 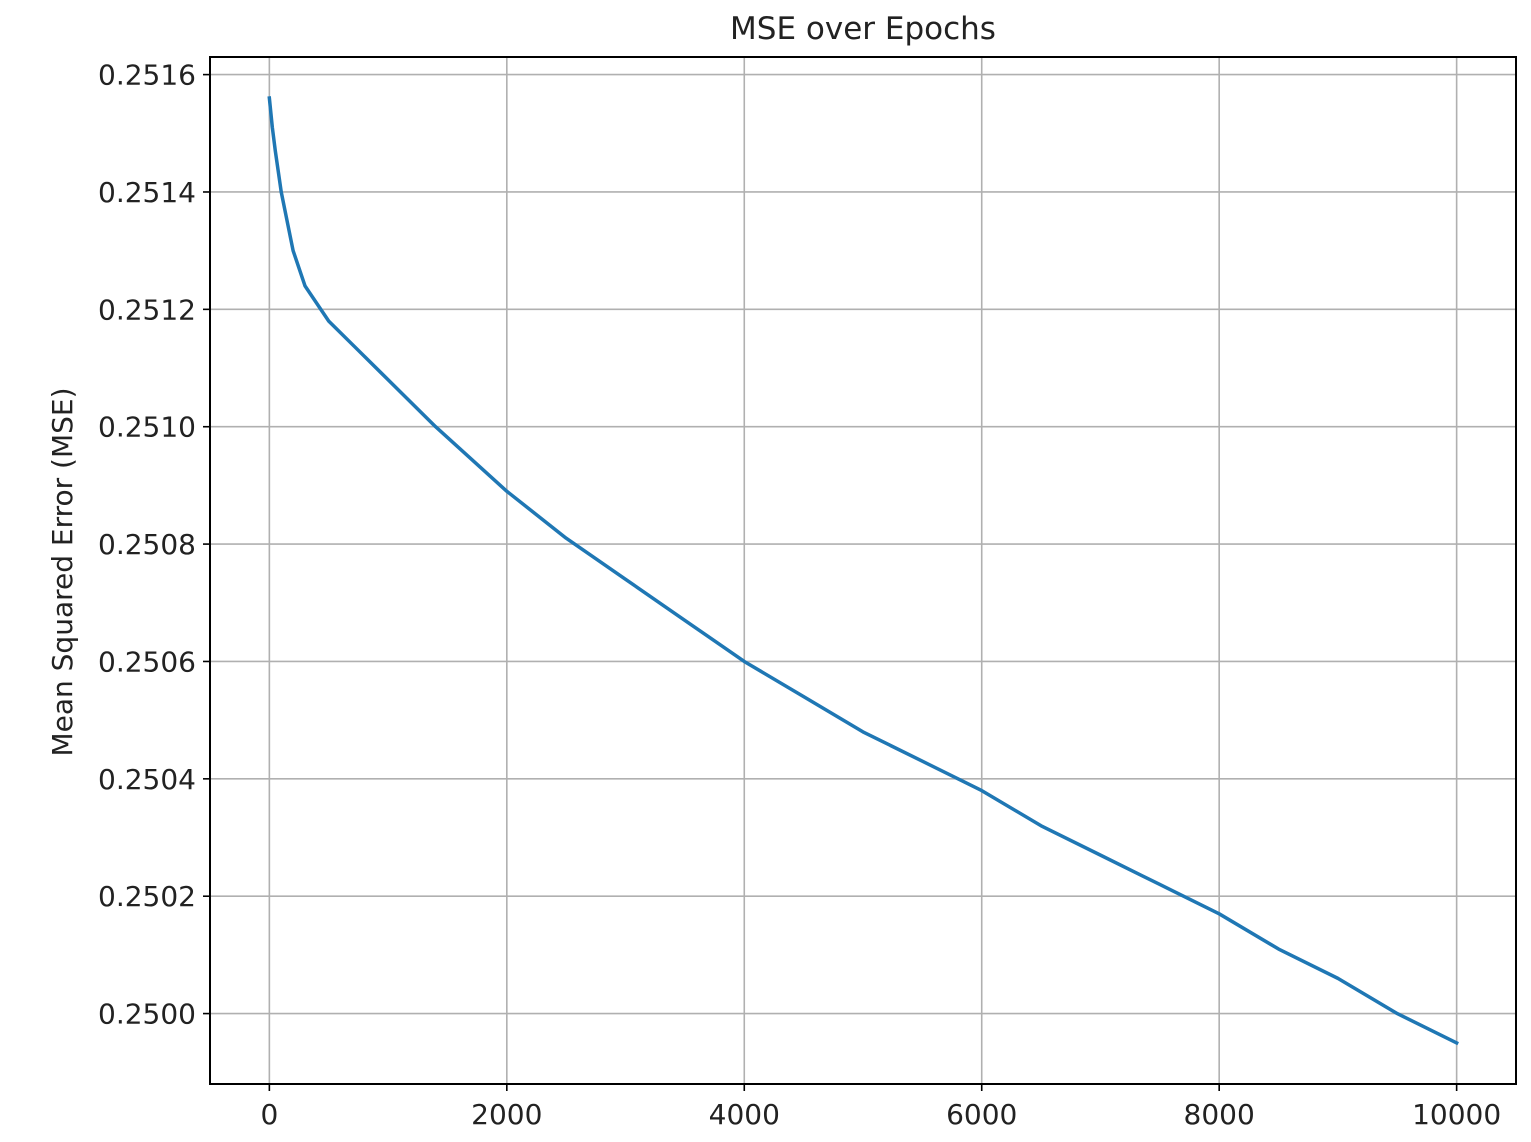 I want to click on y-tick-label: 0.2512, so click(x=147, y=309).